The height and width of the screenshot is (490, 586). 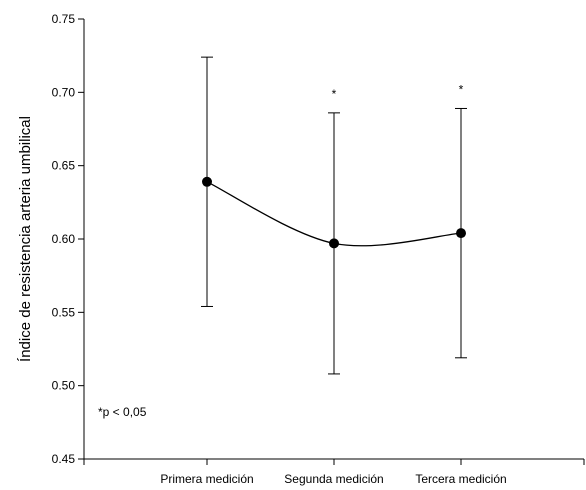 I want to click on y-tick-label: 0.75, so click(x=64, y=19).